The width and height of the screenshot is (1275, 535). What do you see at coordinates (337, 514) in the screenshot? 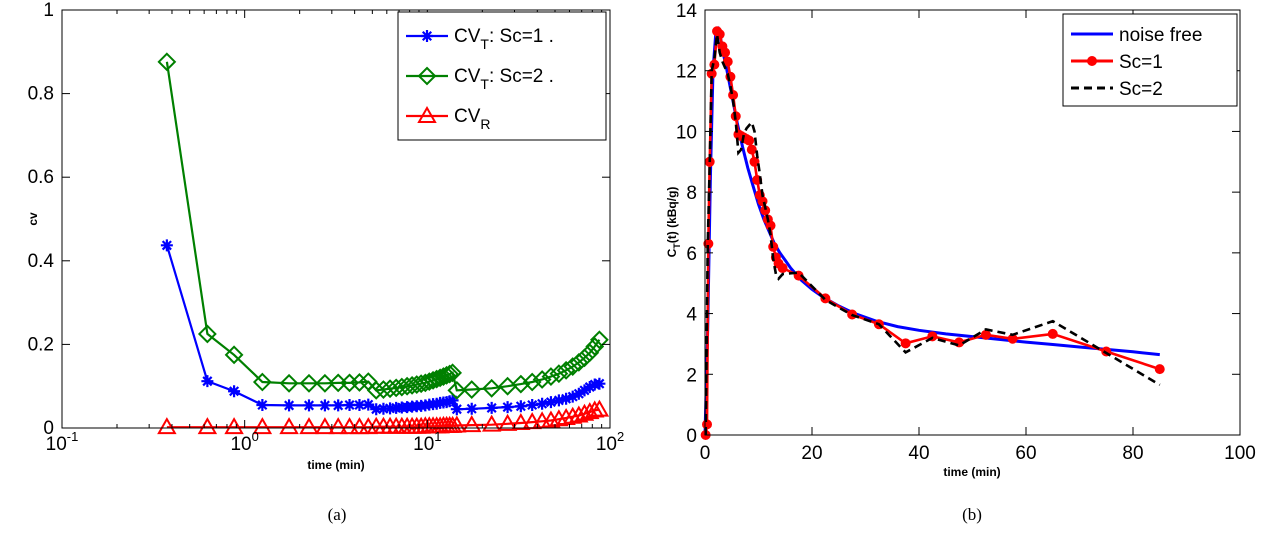
I see `caption-a: (a)` at bounding box center [337, 514].